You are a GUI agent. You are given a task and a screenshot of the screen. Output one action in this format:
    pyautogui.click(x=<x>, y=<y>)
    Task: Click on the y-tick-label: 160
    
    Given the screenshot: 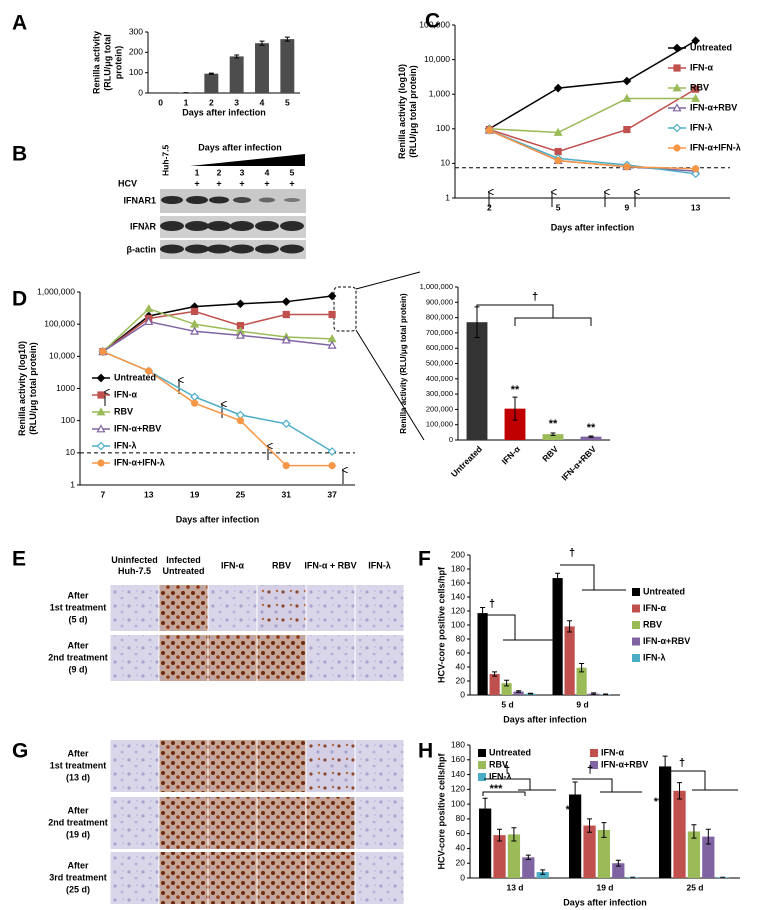 What is the action you would take?
    pyautogui.click(x=458, y=582)
    